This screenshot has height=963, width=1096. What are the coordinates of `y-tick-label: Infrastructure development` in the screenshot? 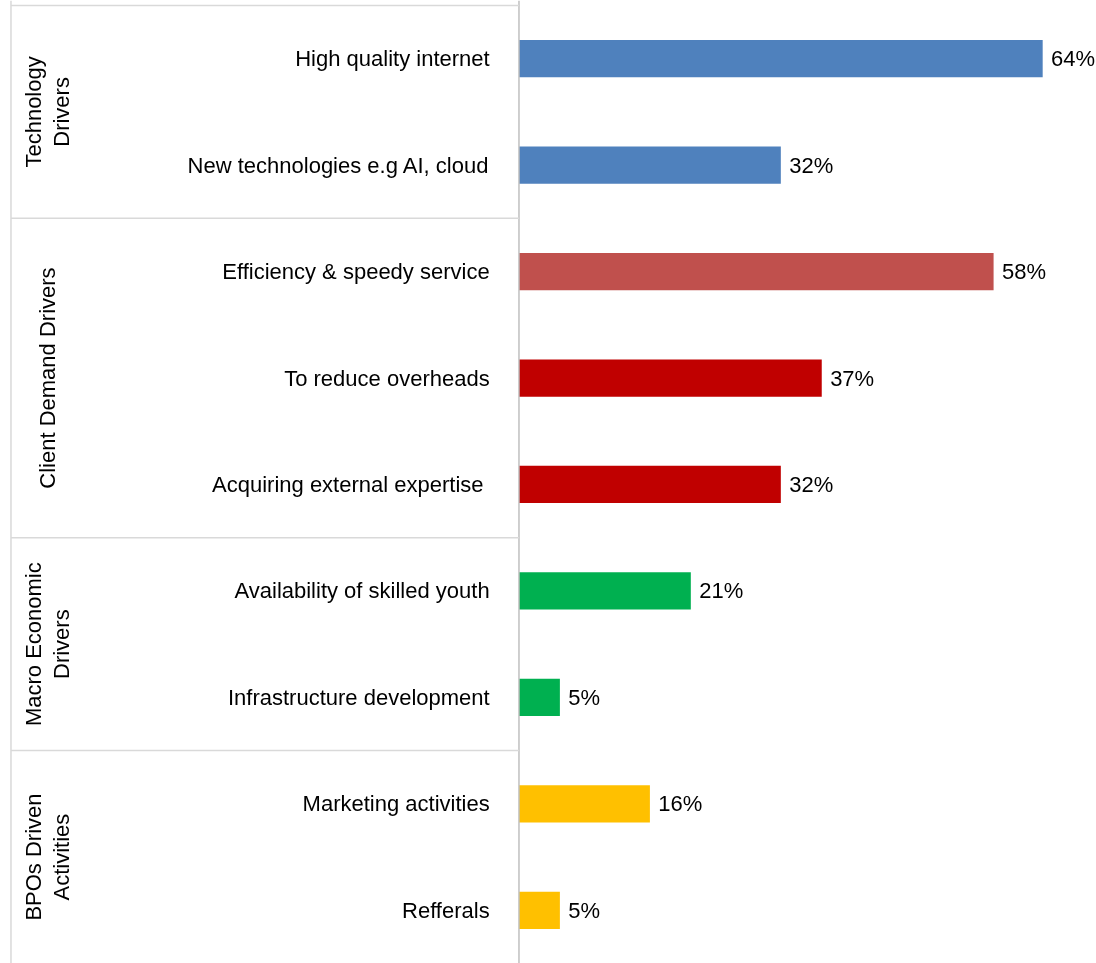 It's located at (358, 697).